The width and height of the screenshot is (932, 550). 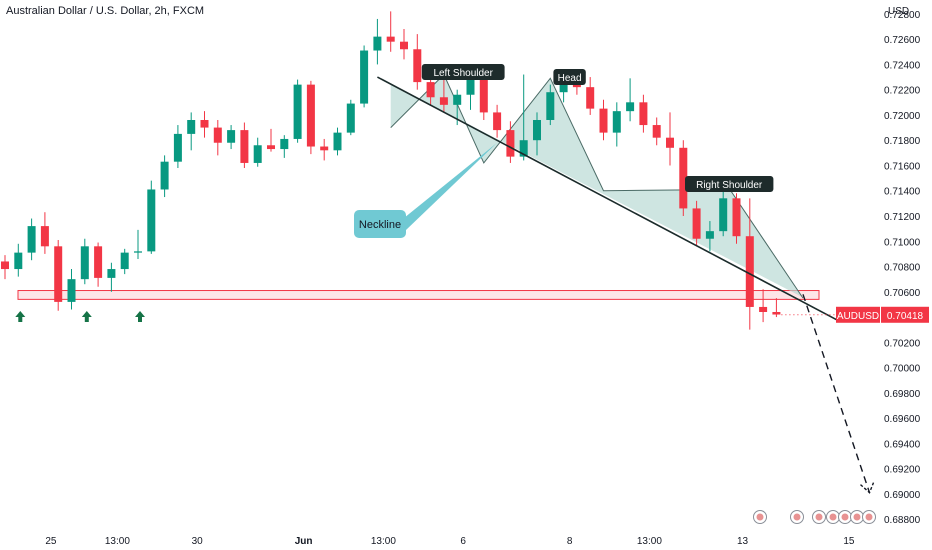 What do you see at coordinates (743, 541) in the screenshot?
I see `x-tick-label: 13` at bounding box center [743, 541].